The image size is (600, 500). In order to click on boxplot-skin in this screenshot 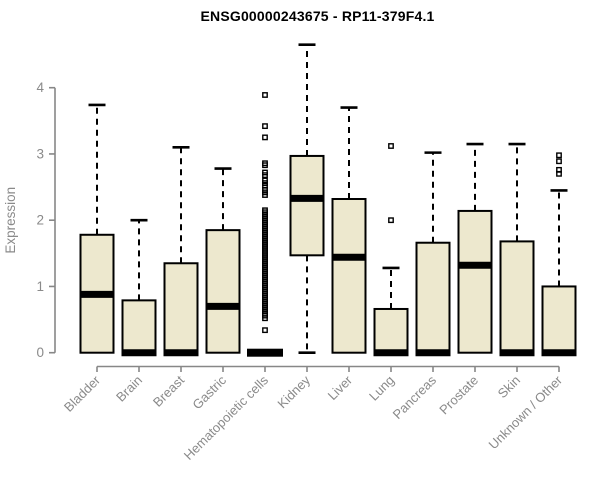, I will do `click(517, 249)`.